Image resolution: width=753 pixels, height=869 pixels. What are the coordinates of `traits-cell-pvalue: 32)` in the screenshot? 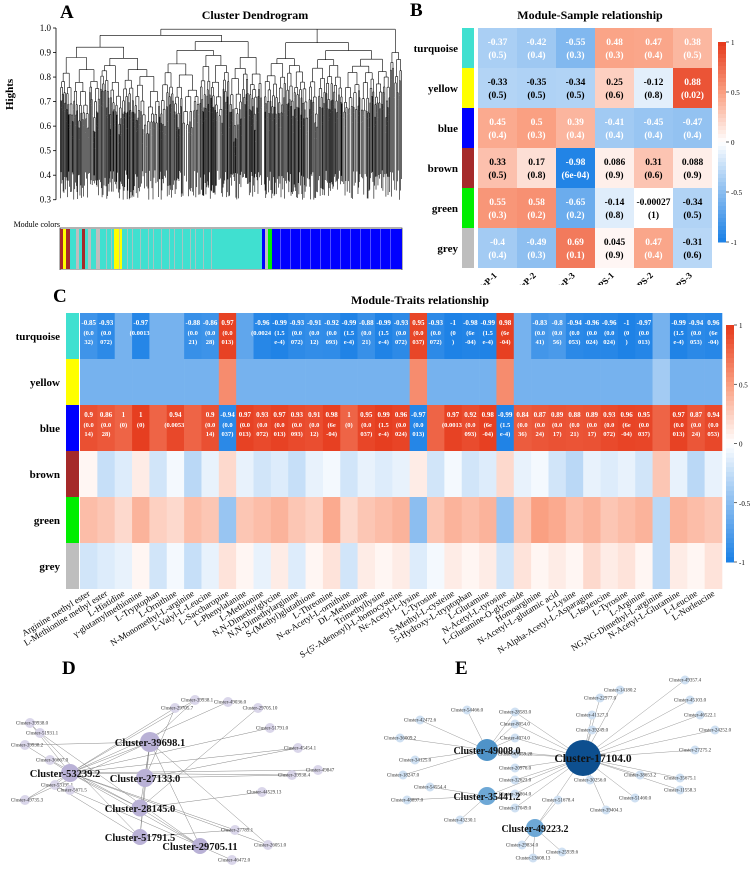 It's located at (88, 342).